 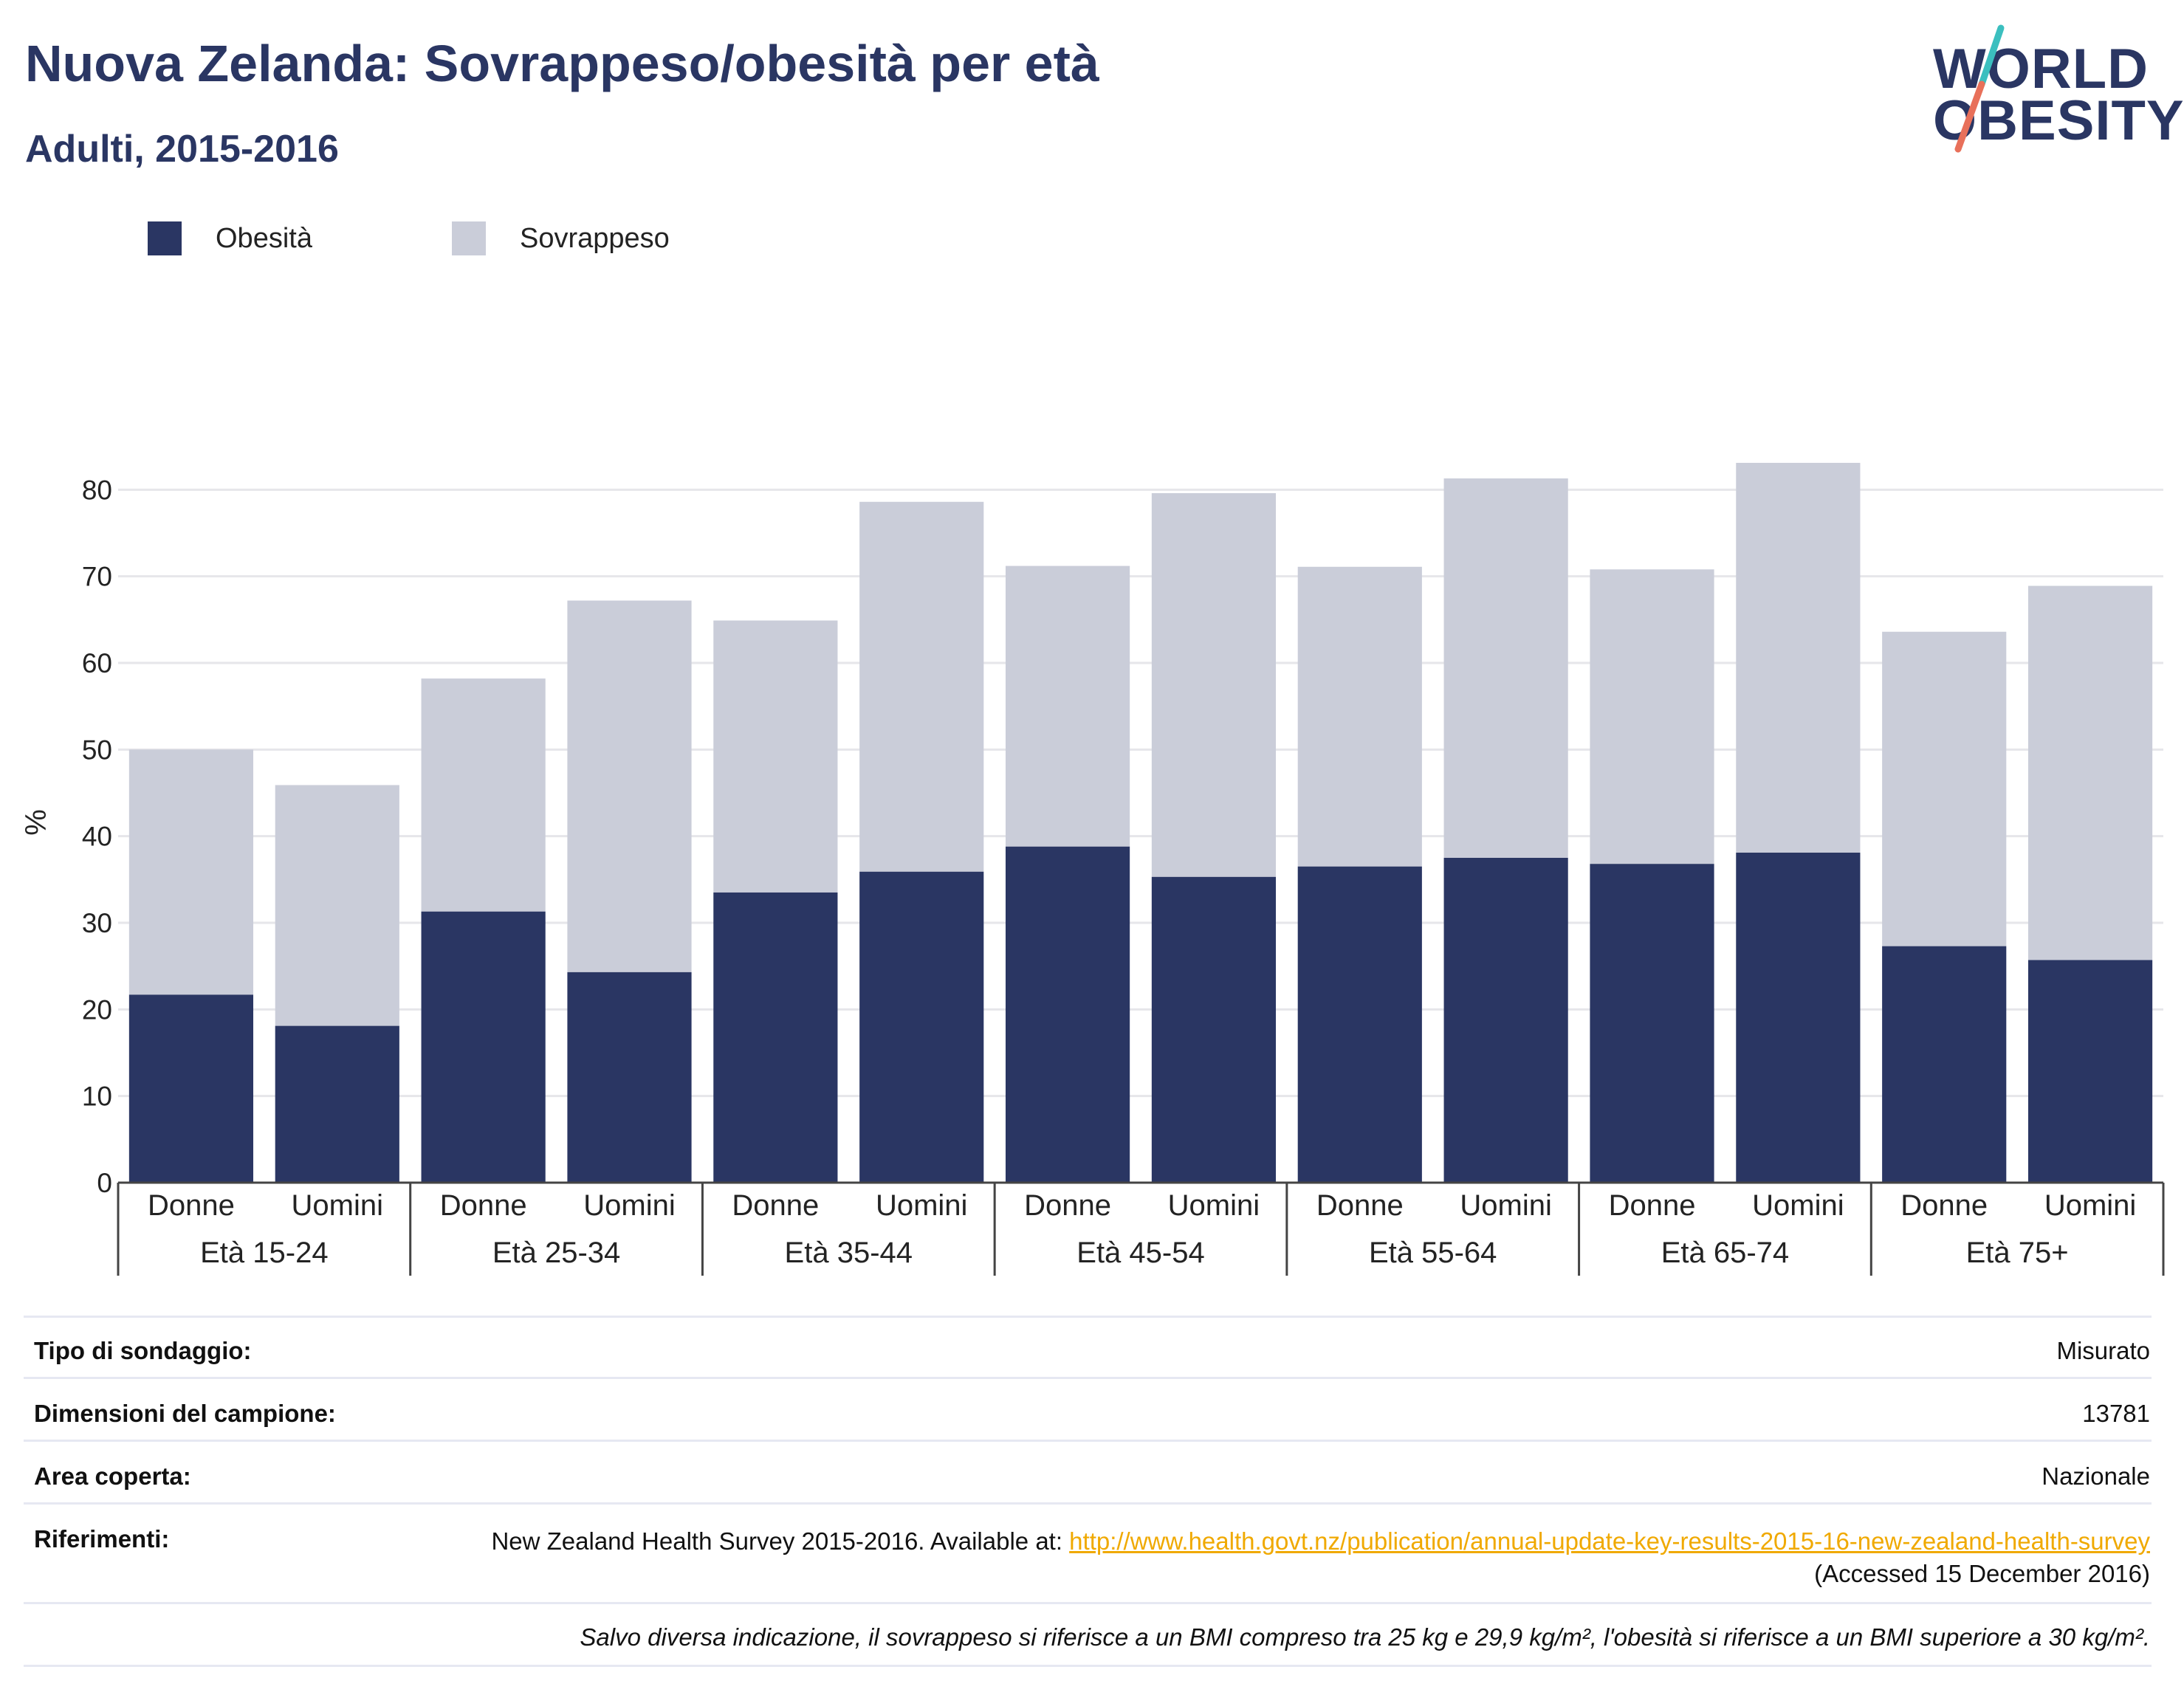 What do you see at coordinates (97, 1097) in the screenshot?
I see `y-tick-label: 10` at bounding box center [97, 1097].